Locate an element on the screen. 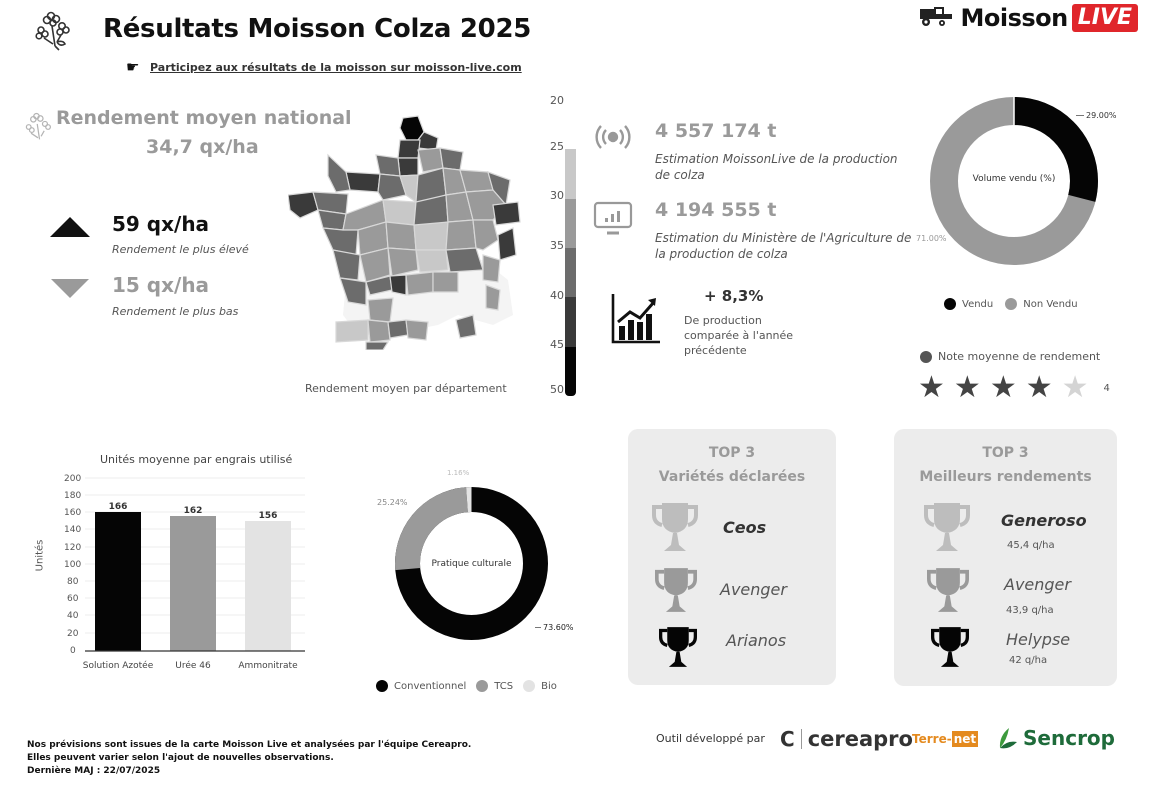 This screenshot has height=787, width=1158. svg-text: Solution Azotée is located at coordinates (118, 665).